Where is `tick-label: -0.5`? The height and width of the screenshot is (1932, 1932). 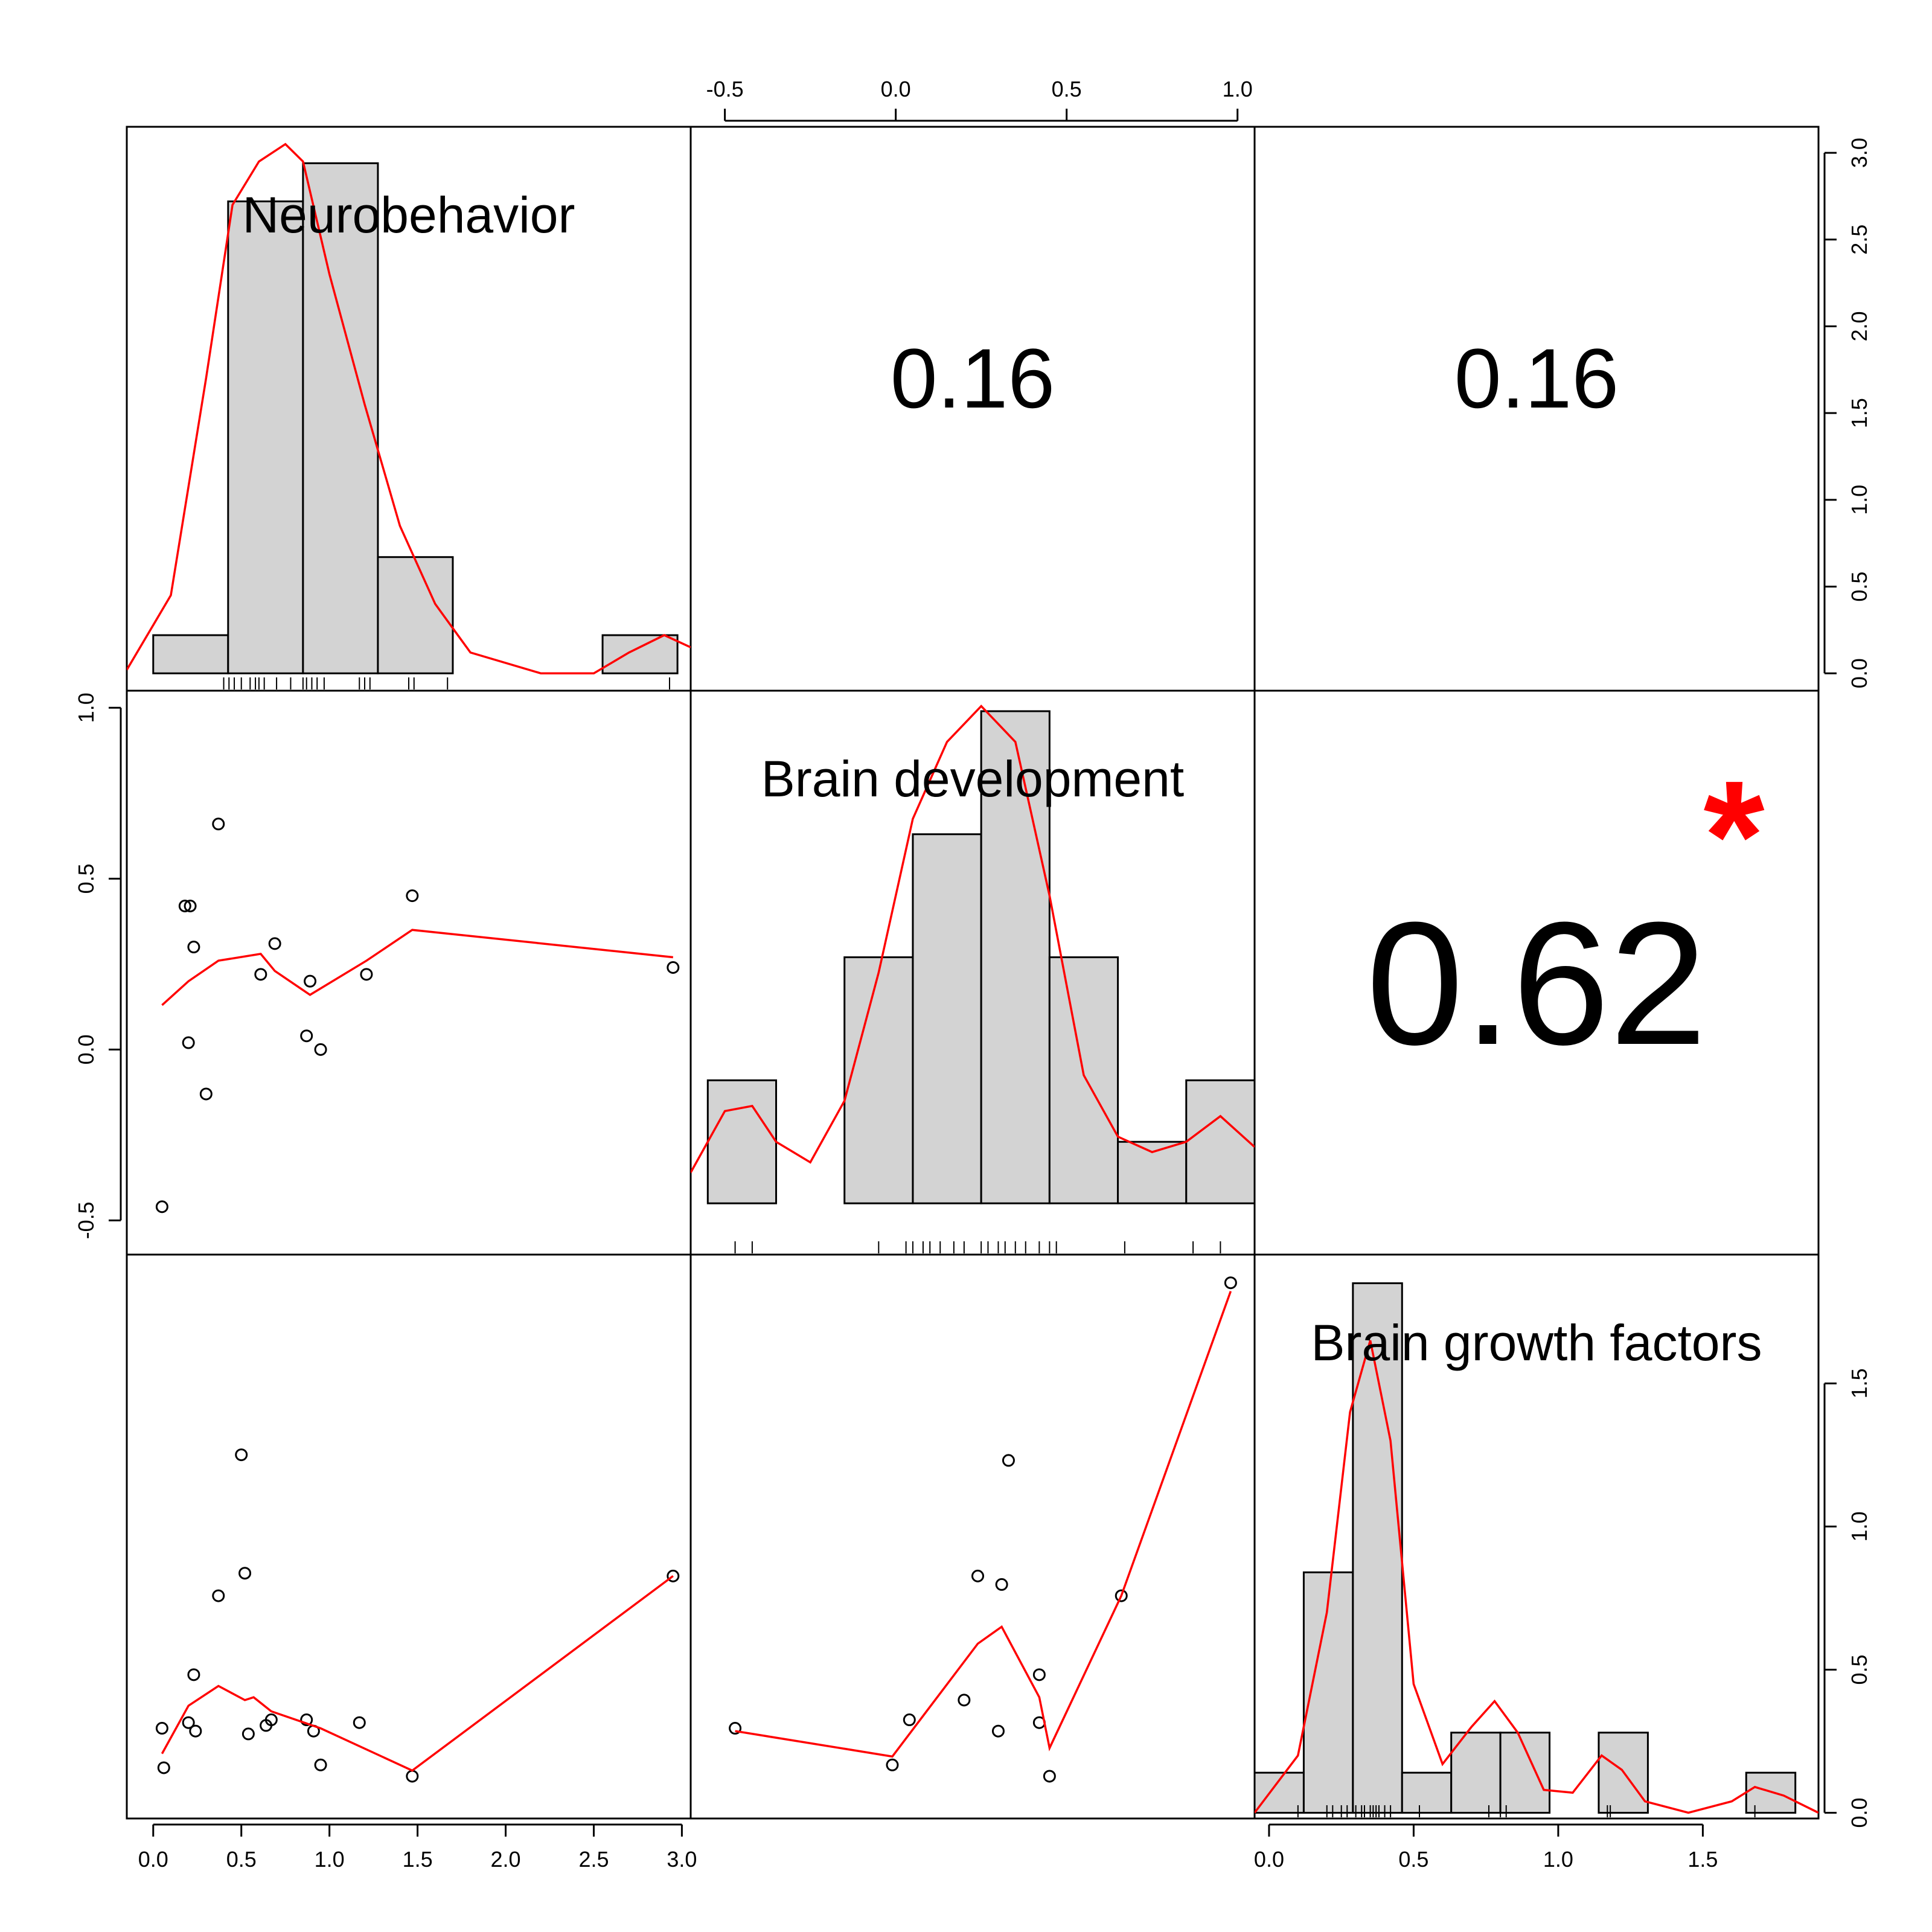
tick-label: -0.5 is located at coordinates (86, 1220).